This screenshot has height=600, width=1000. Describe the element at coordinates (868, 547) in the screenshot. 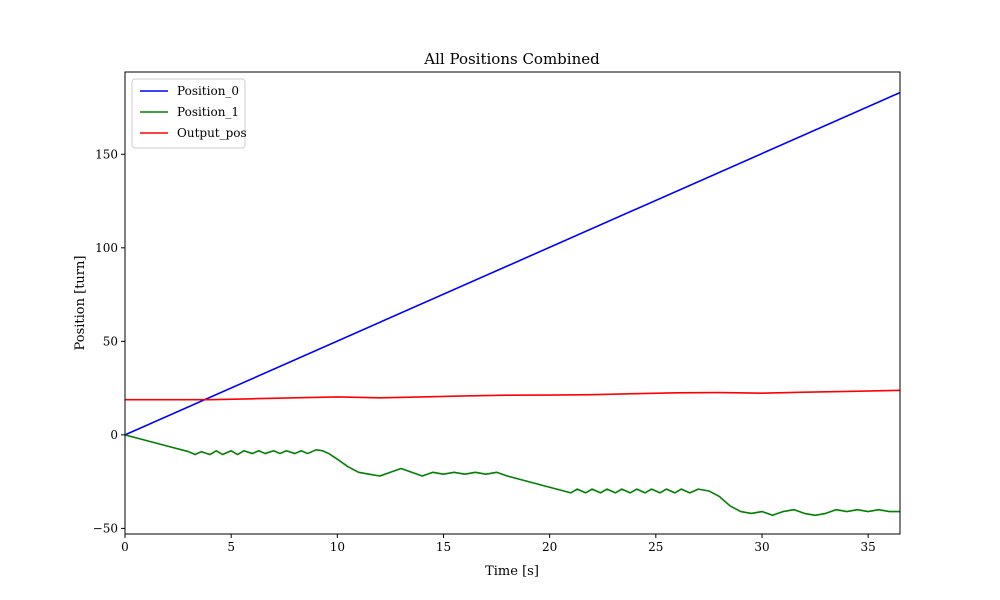

I see `x-tick-label: 35` at that location.